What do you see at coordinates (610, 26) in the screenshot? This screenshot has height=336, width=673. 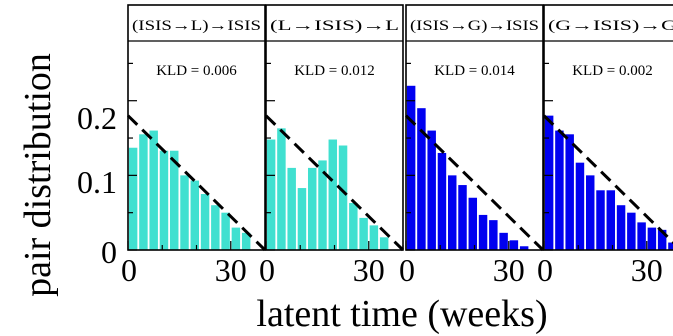 I see `panel-title: (G→ISIS)→G` at bounding box center [610, 26].